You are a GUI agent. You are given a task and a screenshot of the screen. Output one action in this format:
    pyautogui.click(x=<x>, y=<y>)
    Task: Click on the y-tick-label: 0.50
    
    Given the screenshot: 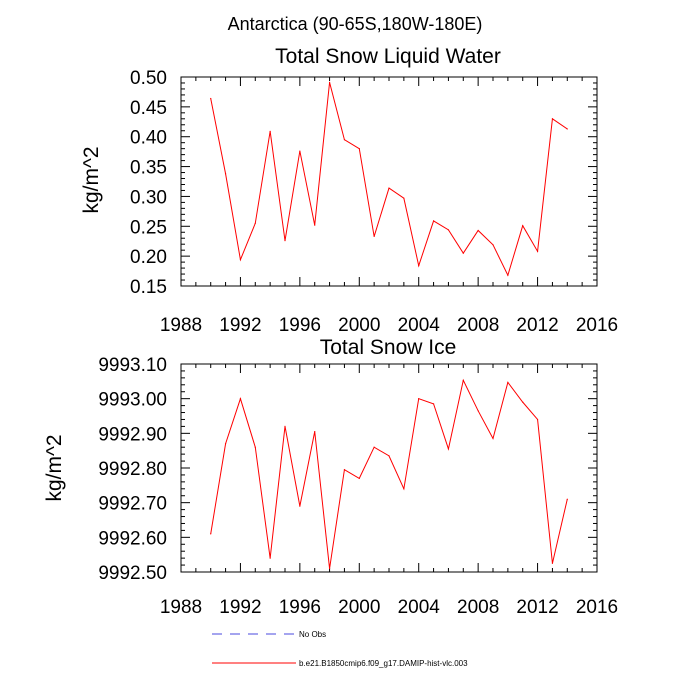 What is the action you would take?
    pyautogui.click(x=148, y=78)
    